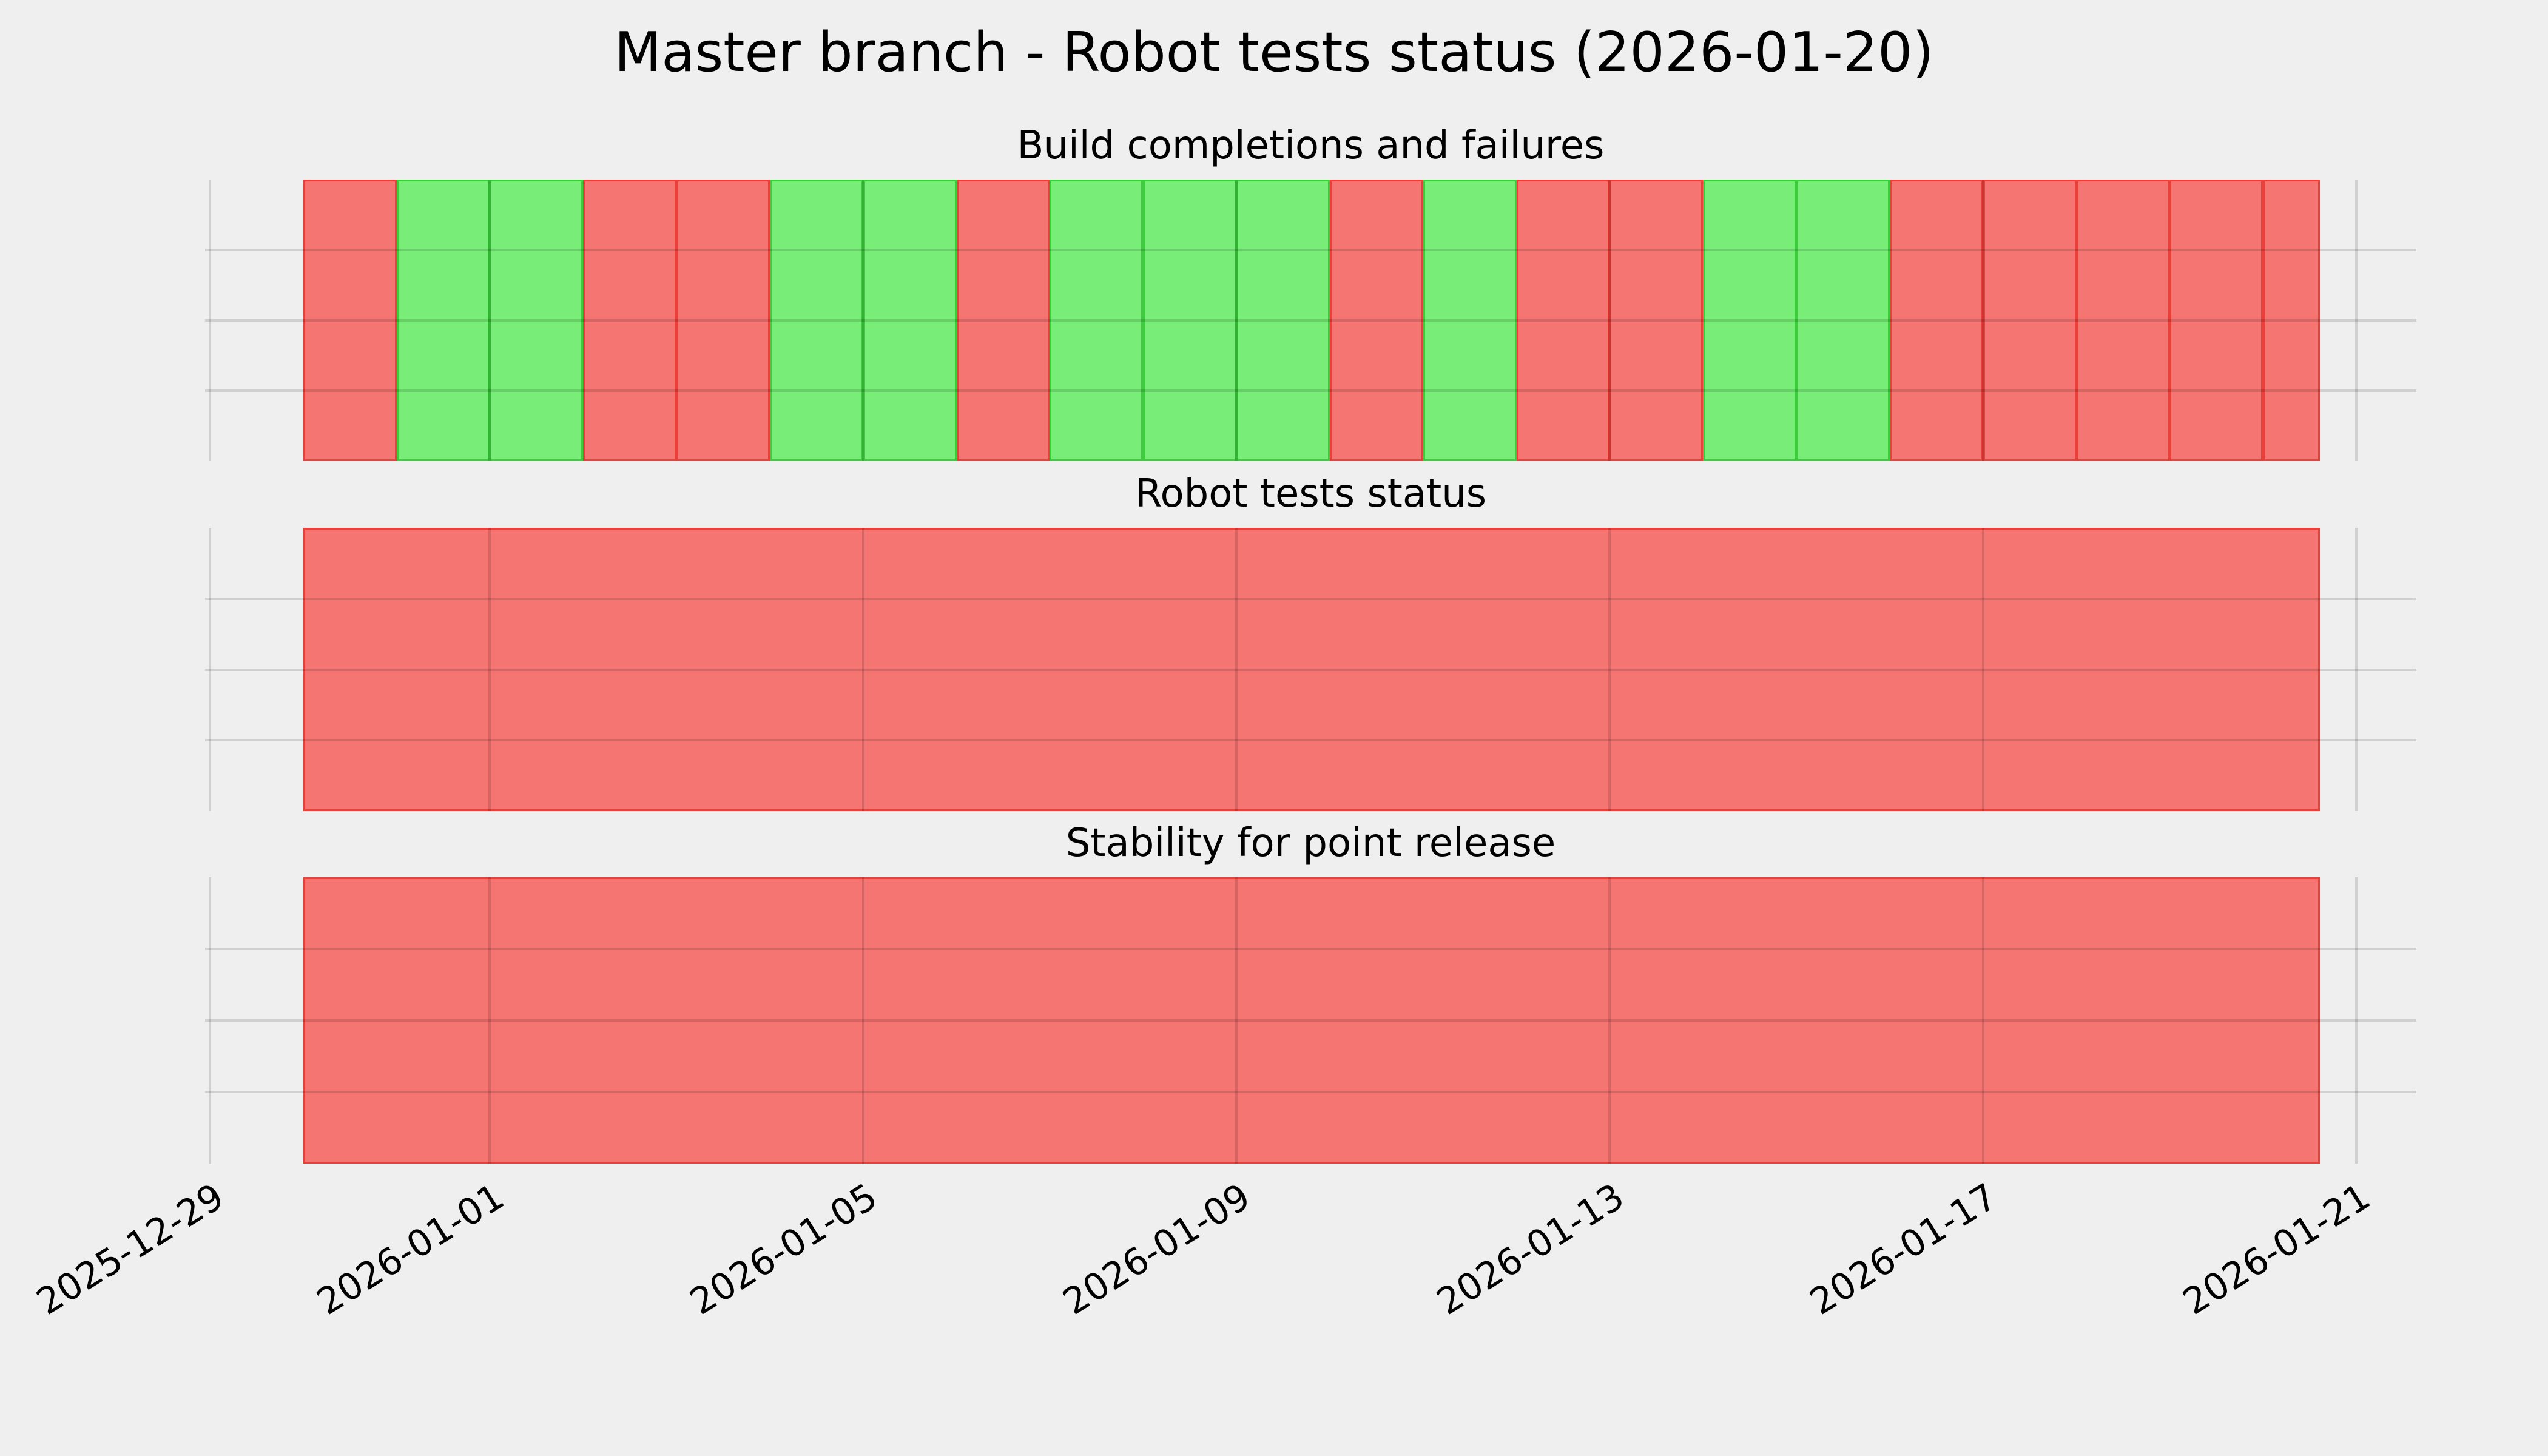 The height and width of the screenshot is (1456, 2548). Describe the element at coordinates (1903, 1249) in the screenshot. I see `x-tick-label: 2026-01-17` at that location.